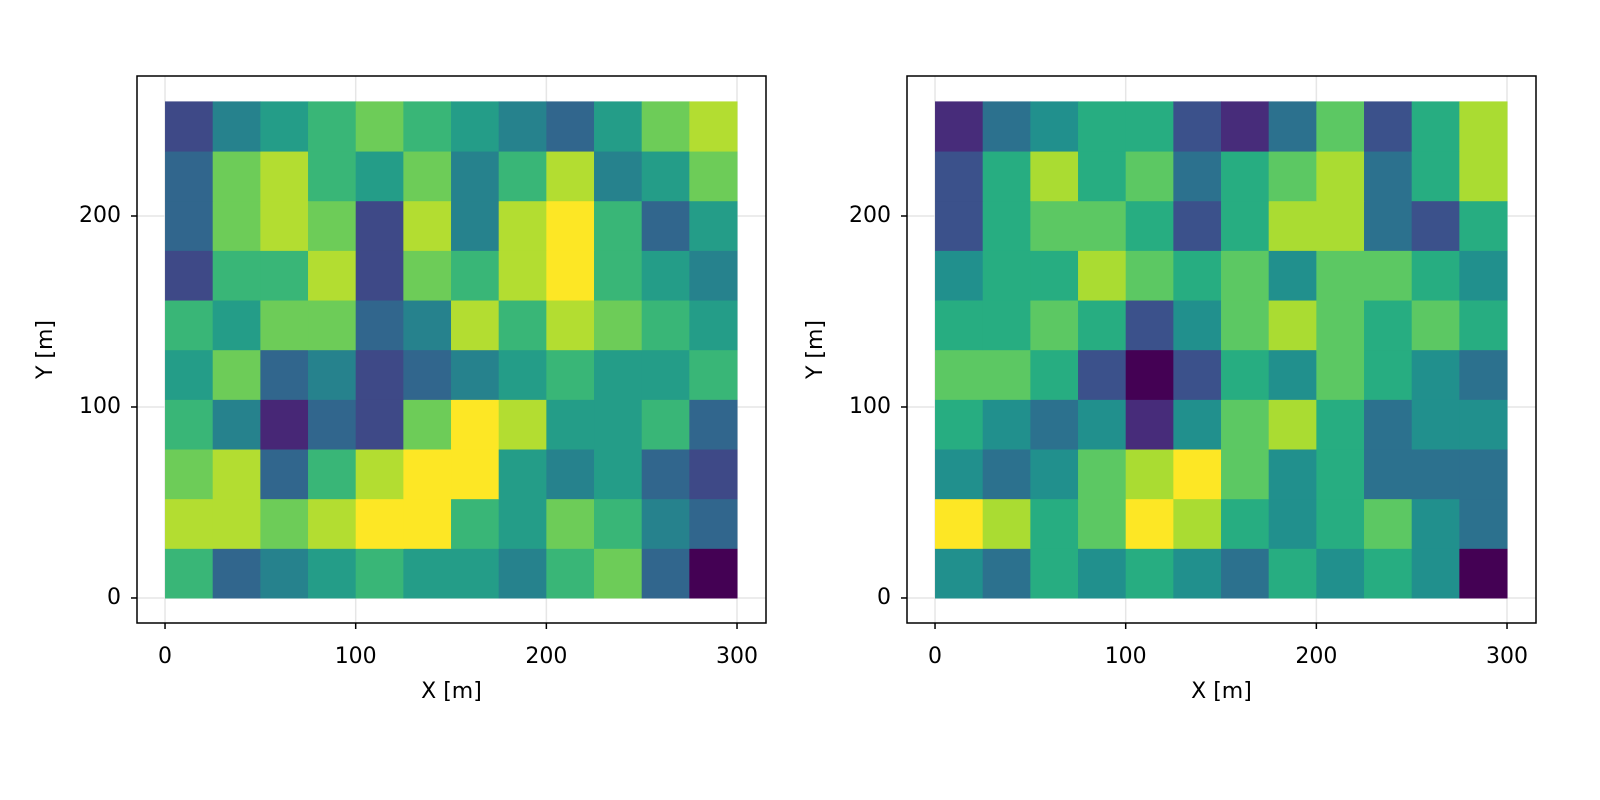 This screenshot has width=1600, height=800. What do you see at coordinates (100, 406) in the screenshot?
I see `y-tick-label: 100` at bounding box center [100, 406].